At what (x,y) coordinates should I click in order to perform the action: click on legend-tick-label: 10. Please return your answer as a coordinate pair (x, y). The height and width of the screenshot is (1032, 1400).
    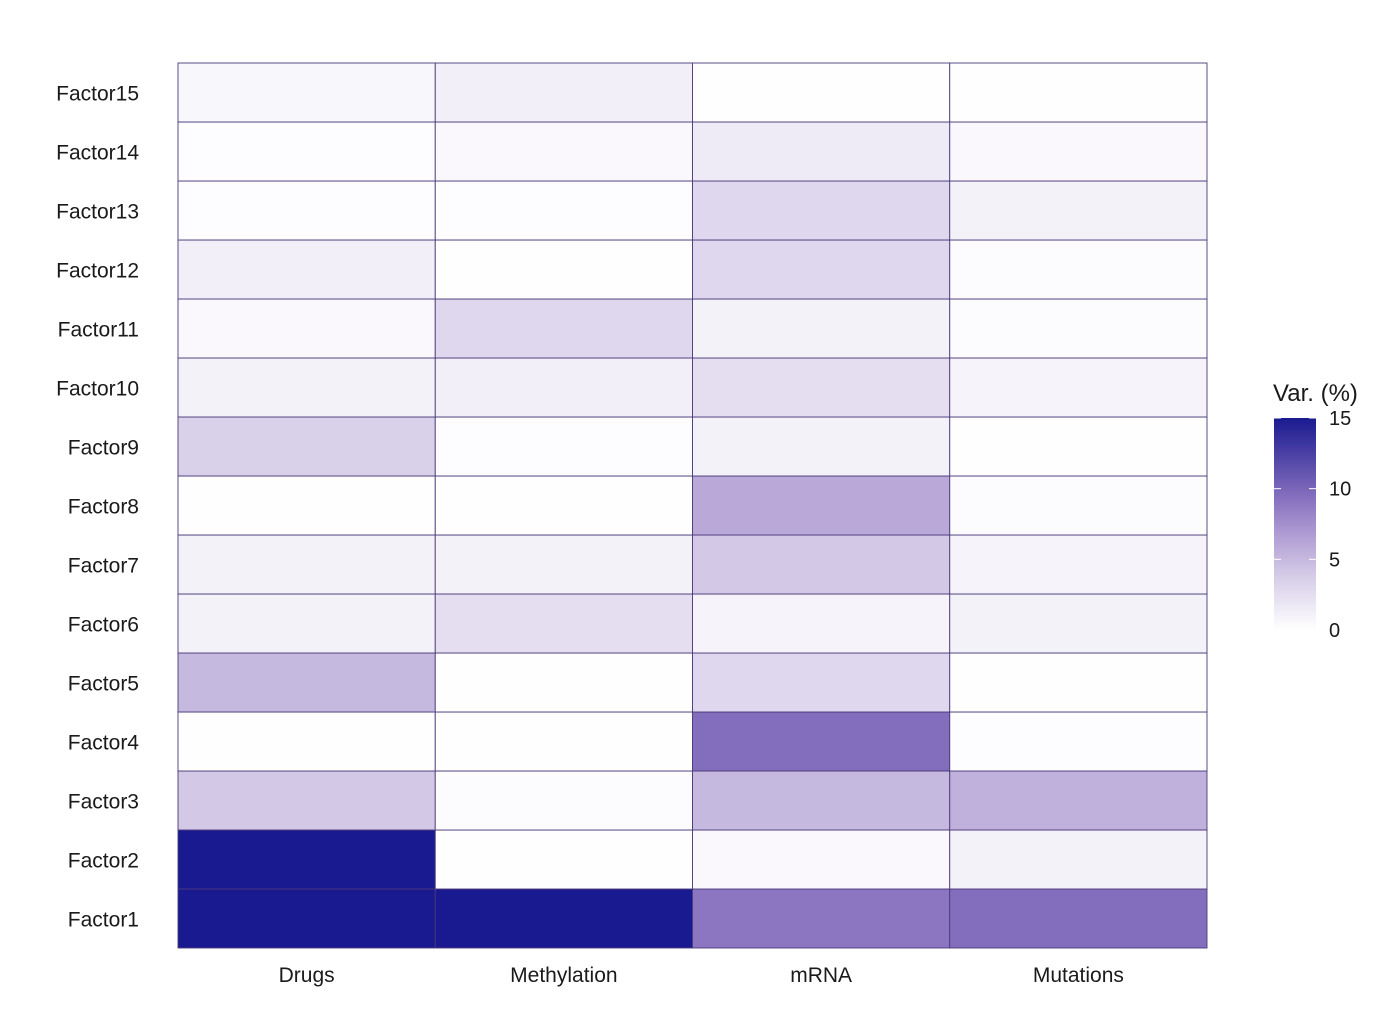
    Looking at the image, I should click on (1340, 490).